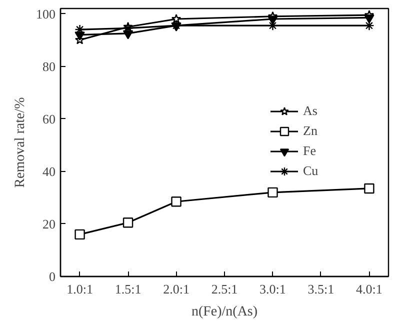 Image resolution: width=400 pixels, height=326 pixels. What do you see at coordinates (176, 289) in the screenshot?
I see `x-tick-label: 2.0:1` at bounding box center [176, 289].